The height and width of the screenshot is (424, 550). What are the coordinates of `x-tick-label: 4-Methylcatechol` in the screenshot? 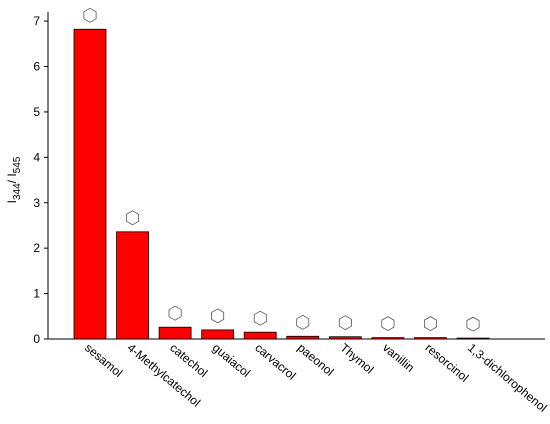 It's located at (164, 375).